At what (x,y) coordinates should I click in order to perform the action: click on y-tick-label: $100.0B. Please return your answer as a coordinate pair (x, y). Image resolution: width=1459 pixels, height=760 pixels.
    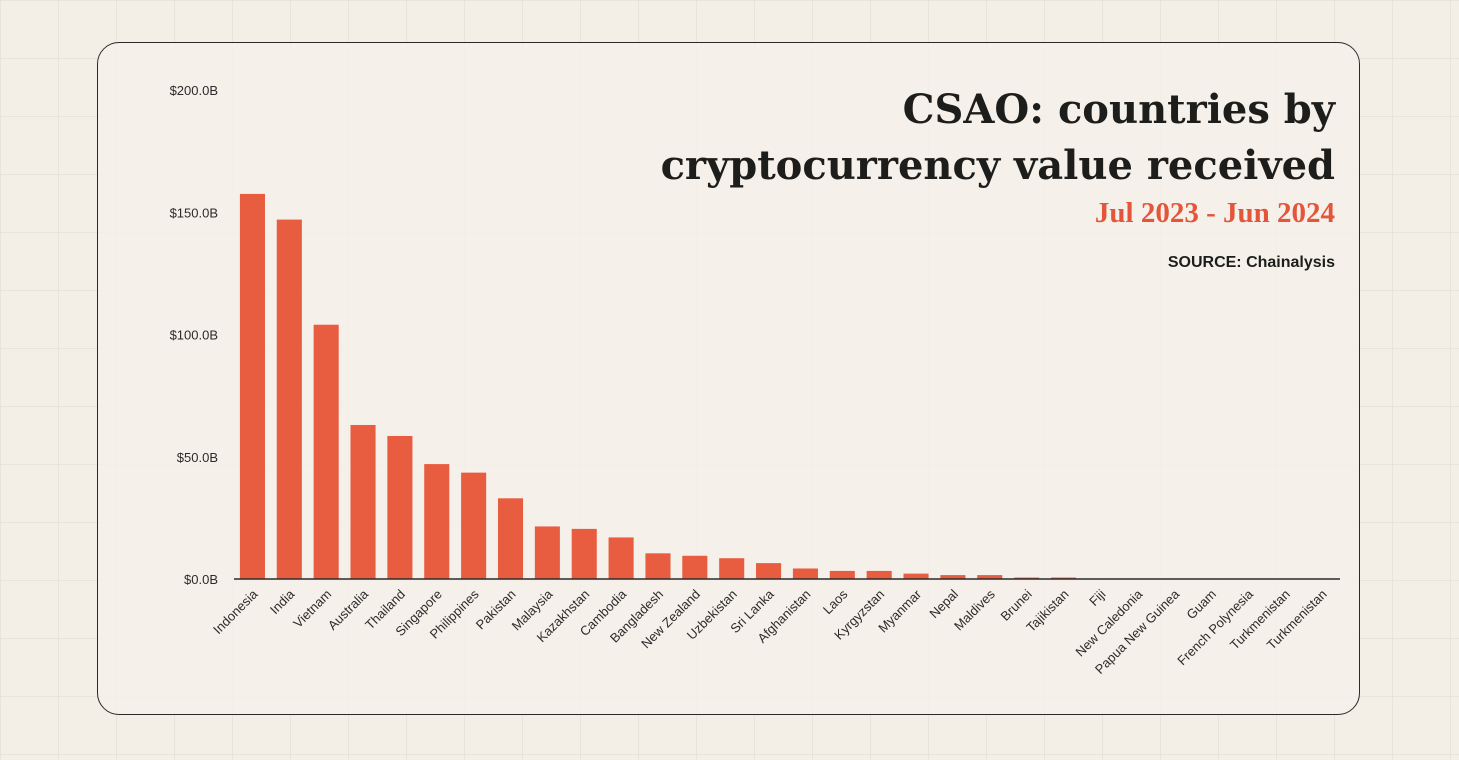
    Looking at the image, I should click on (194, 335).